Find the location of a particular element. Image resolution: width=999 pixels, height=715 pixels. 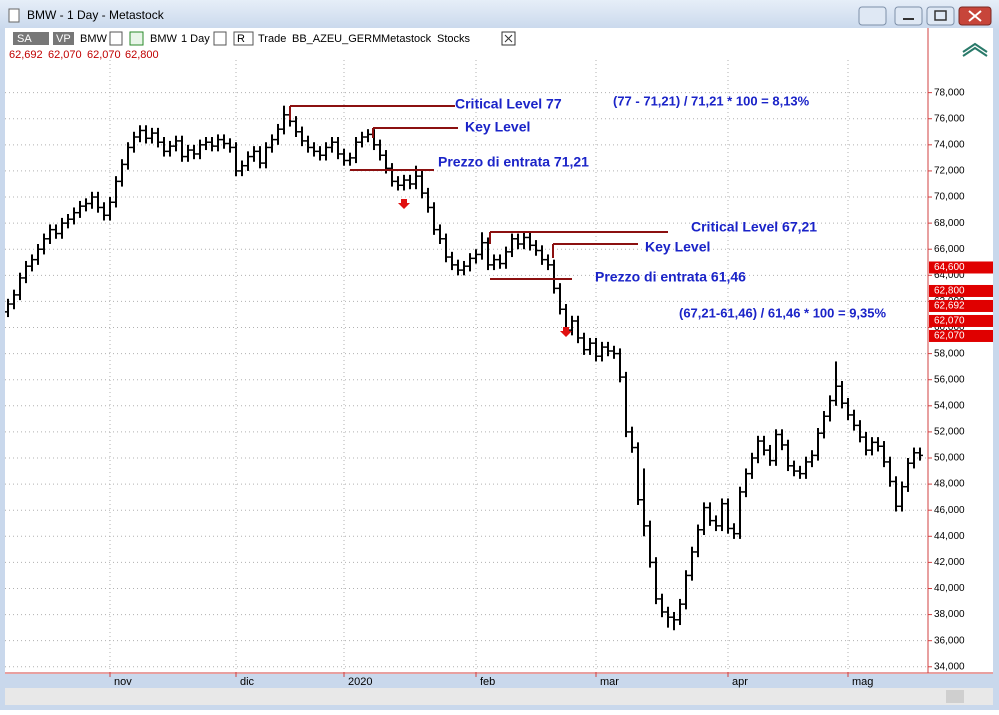

scroll-thumb is located at coordinates (955, 696).